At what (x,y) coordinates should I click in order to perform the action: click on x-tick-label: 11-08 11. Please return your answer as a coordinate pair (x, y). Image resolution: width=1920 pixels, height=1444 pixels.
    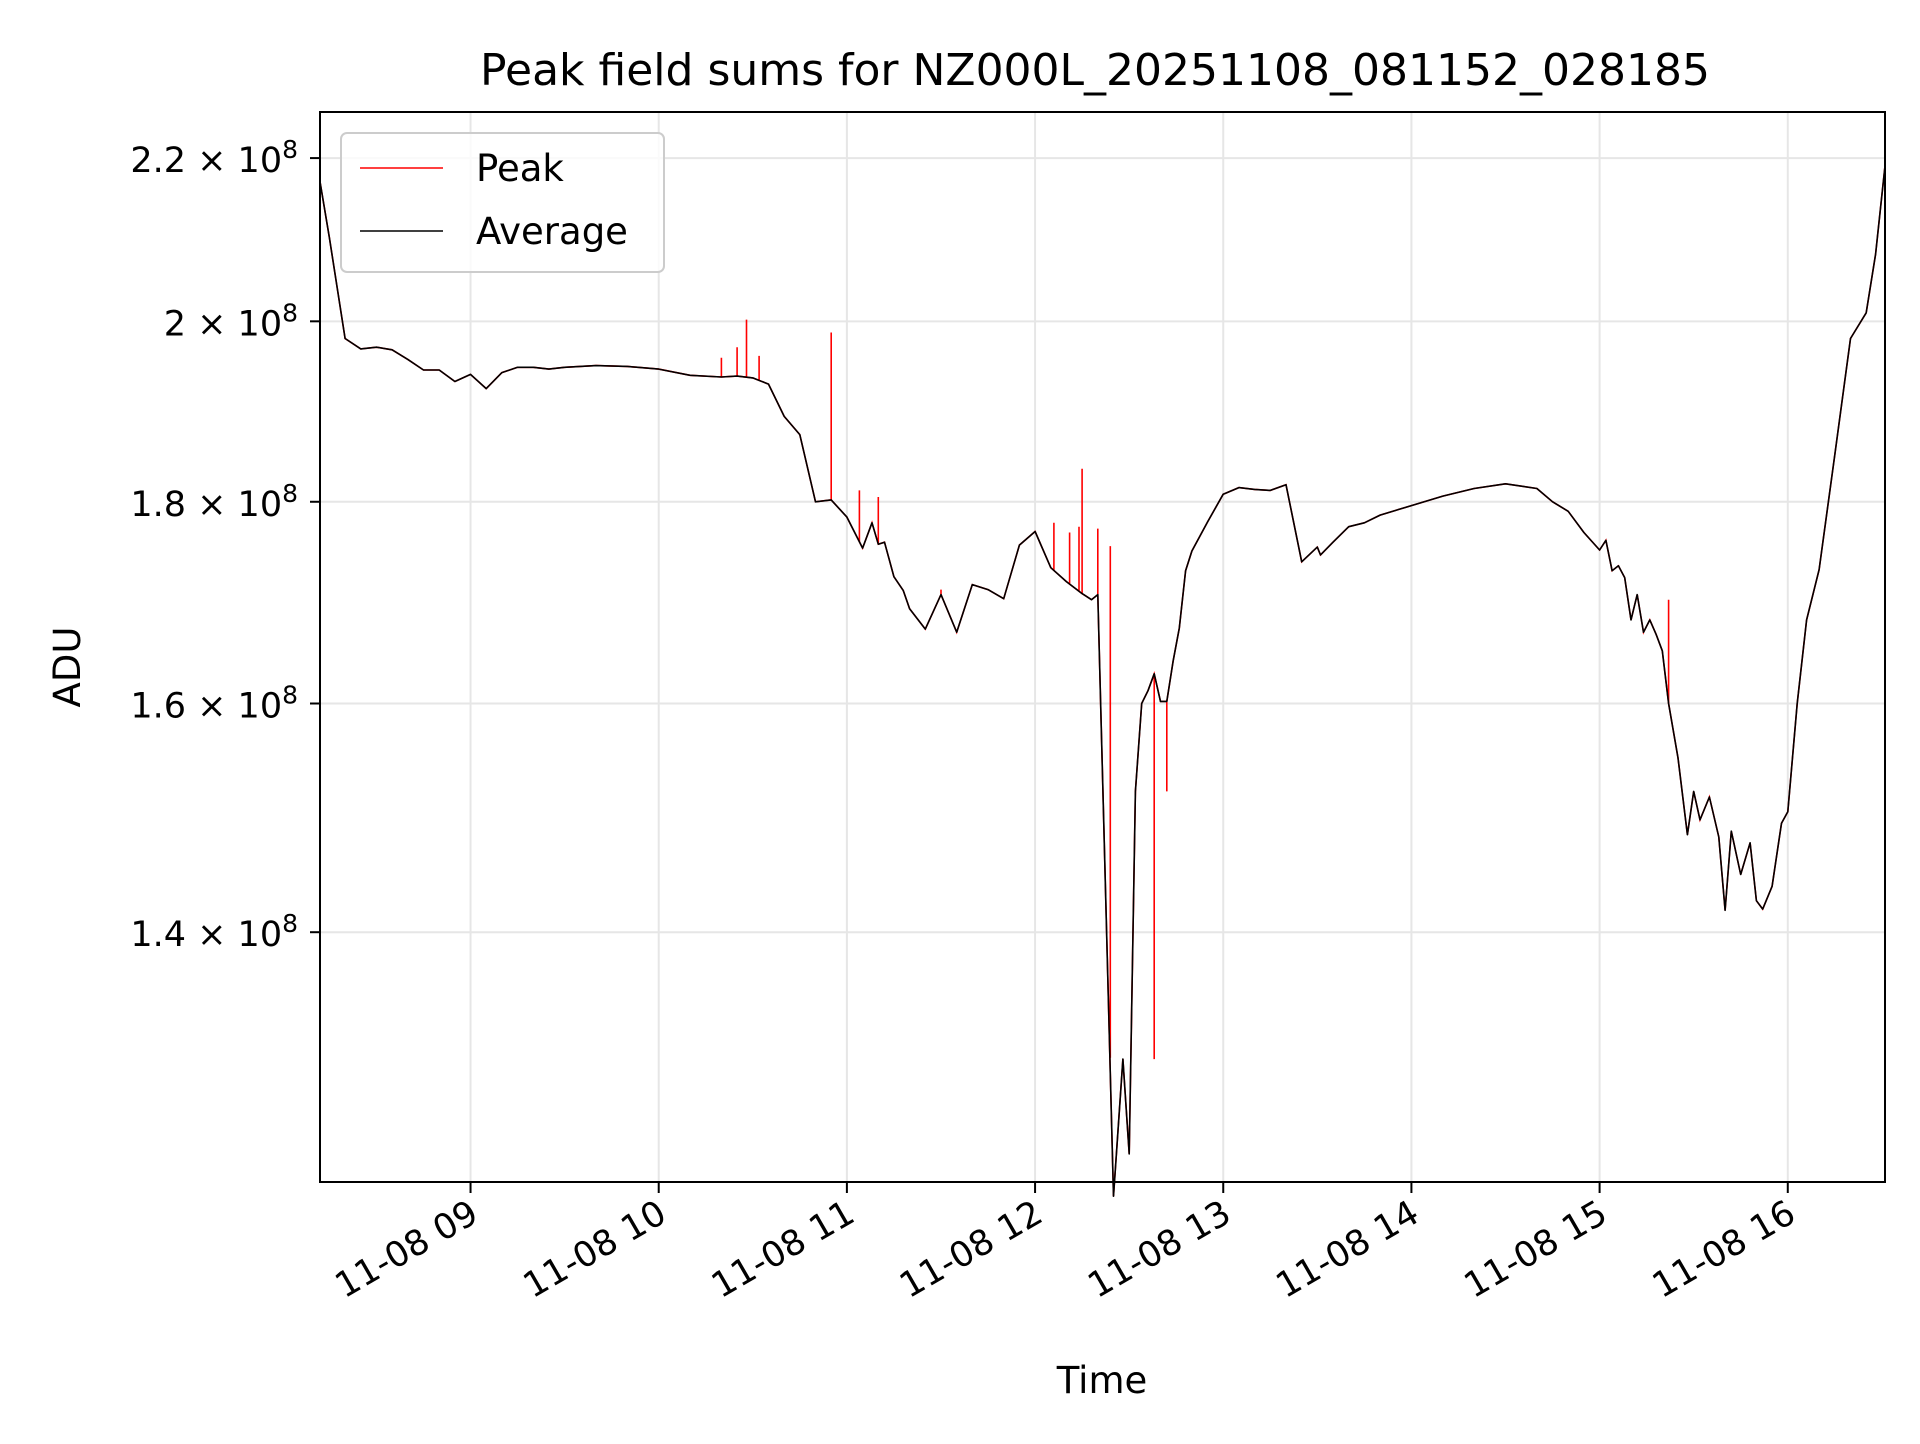
    Looking at the image, I should click on (783, 1249).